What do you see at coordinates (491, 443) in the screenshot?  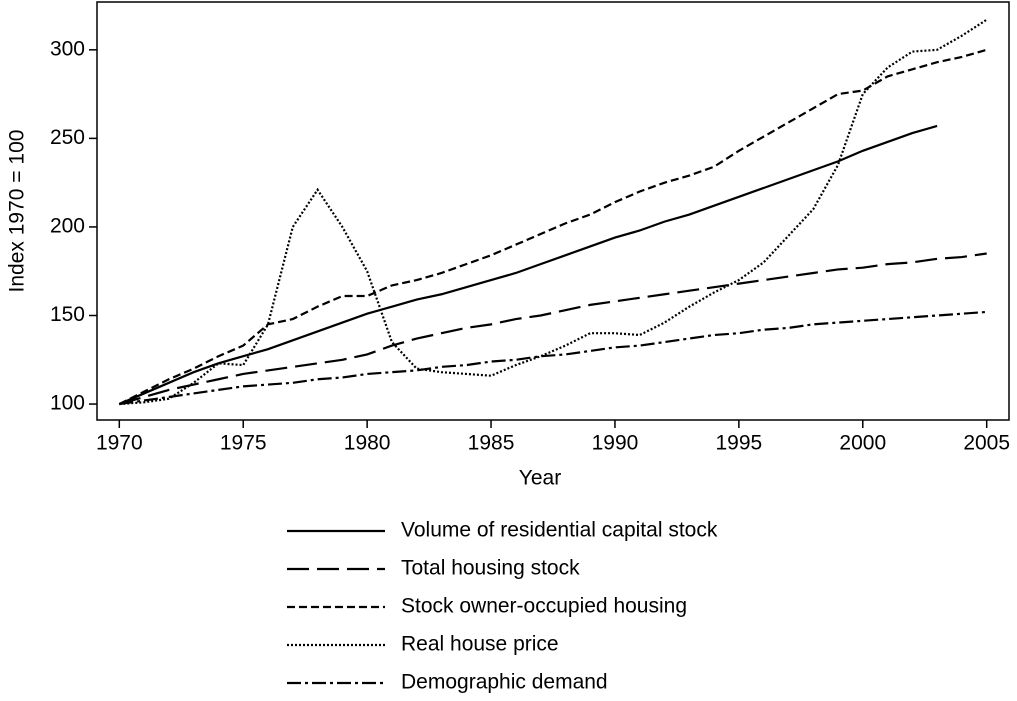 I see `x-tick-label: 1985` at bounding box center [491, 443].